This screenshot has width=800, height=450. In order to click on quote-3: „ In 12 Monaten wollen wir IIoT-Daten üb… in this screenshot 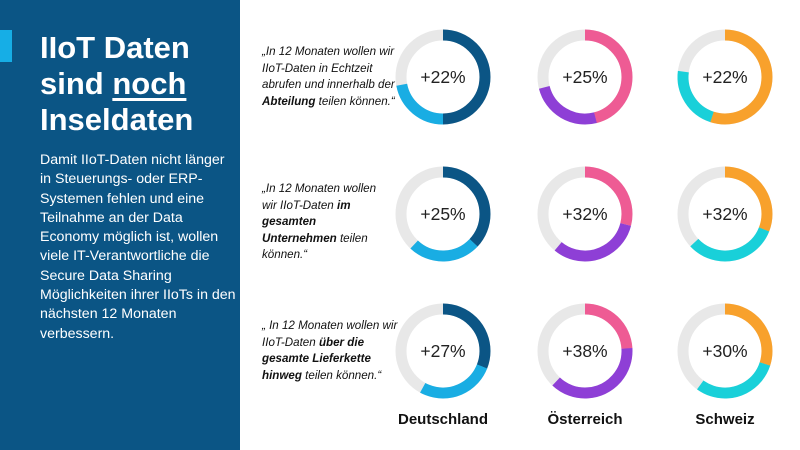, I will do `click(335, 351)`.